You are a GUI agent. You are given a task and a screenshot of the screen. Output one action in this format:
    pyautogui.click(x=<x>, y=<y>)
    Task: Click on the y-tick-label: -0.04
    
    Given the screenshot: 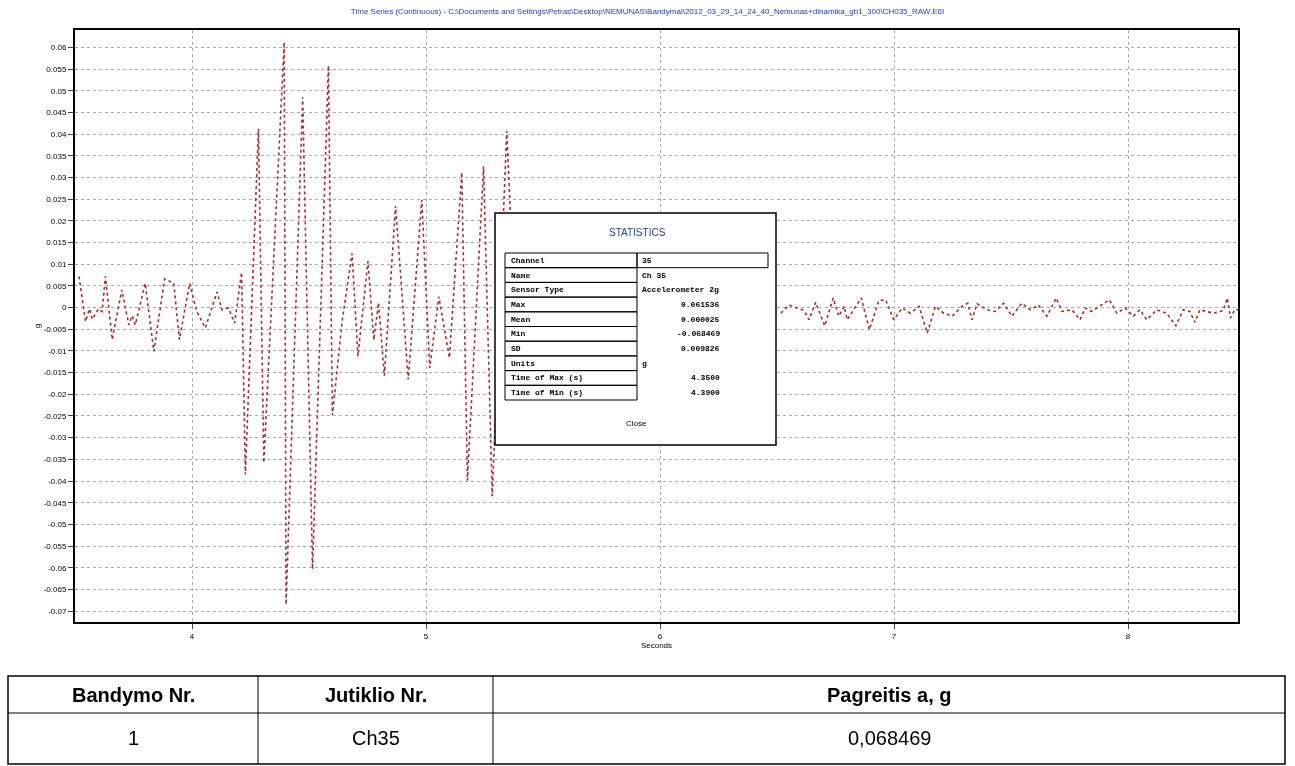 What is the action you would take?
    pyautogui.click(x=57, y=481)
    